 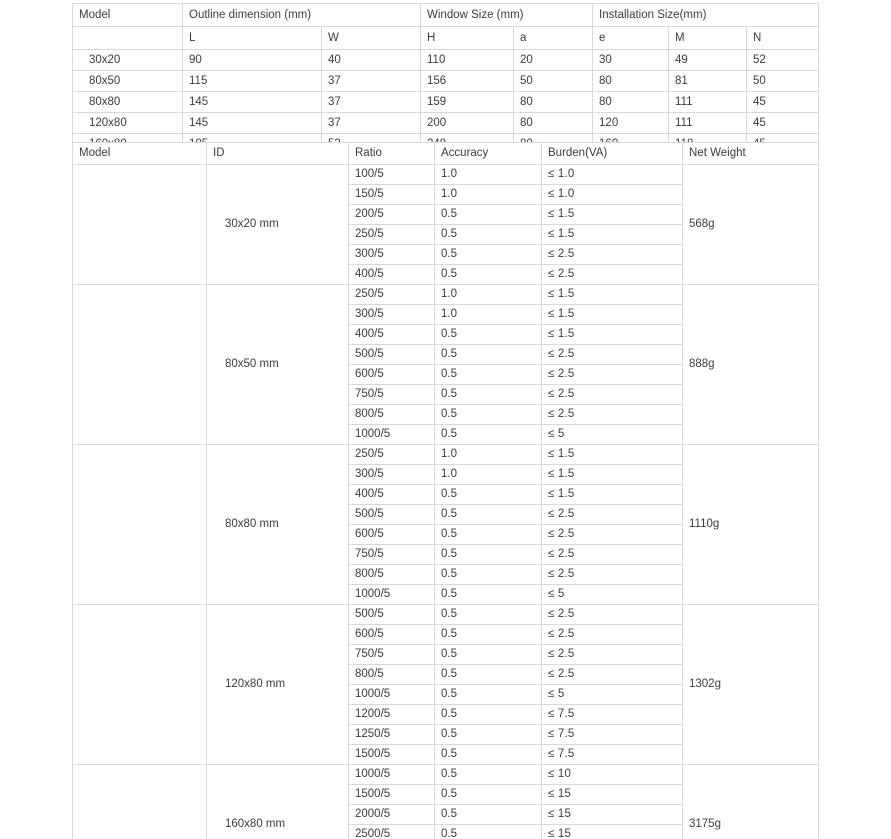 I want to click on ratio-cell-ratio: 600/5, so click(x=391, y=634).